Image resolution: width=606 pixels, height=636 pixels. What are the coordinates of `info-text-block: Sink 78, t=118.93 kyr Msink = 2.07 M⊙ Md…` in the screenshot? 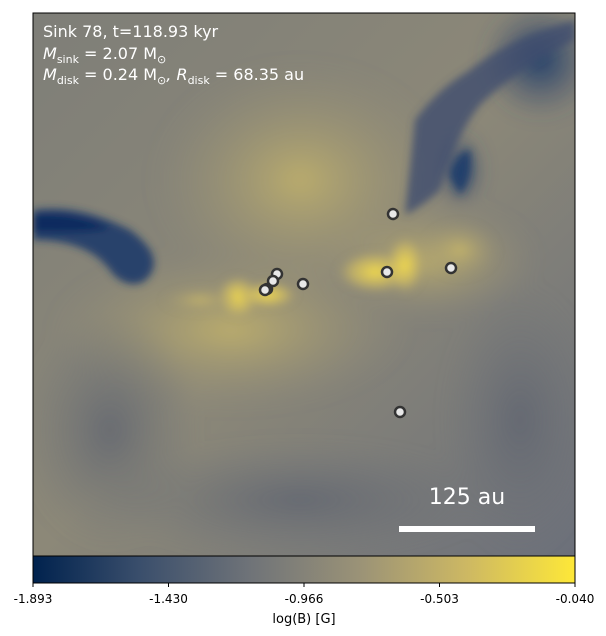 It's located at (173, 54).